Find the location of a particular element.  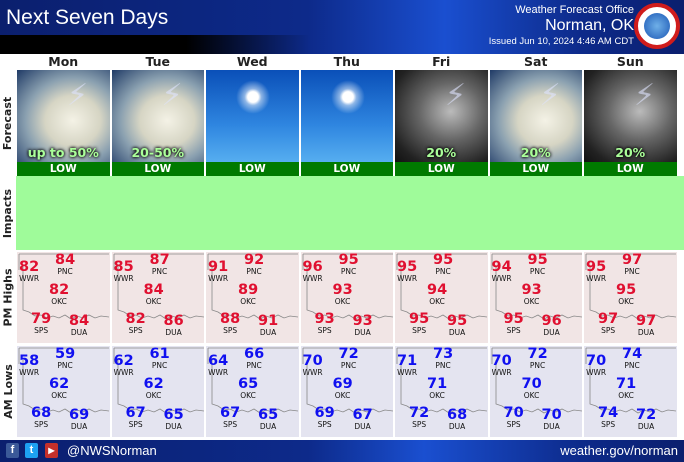

station-dua: 95 DUA is located at coordinates (457, 325).